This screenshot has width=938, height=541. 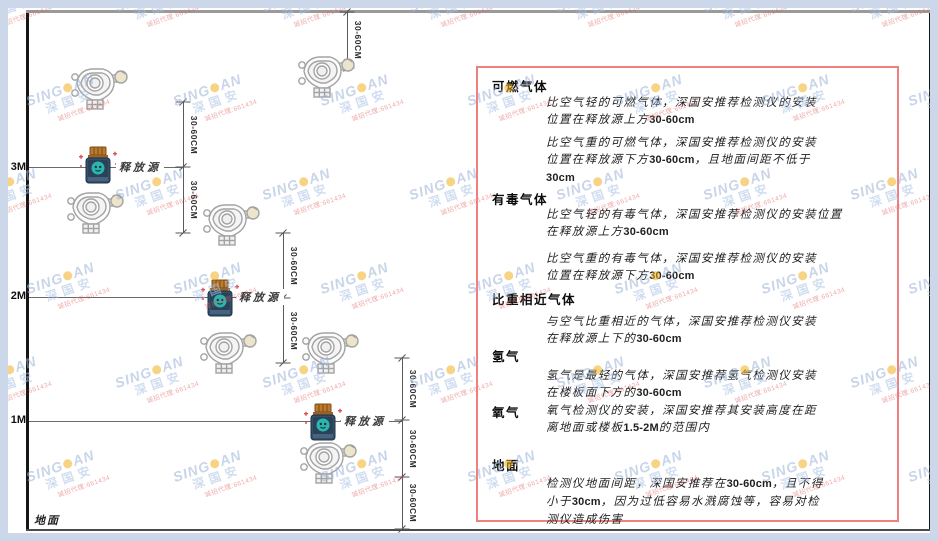 I want to click on paragraph-line: 氢气是最轻的气体，深国安推荐氢气检测仪安装, so click(x=711, y=375).